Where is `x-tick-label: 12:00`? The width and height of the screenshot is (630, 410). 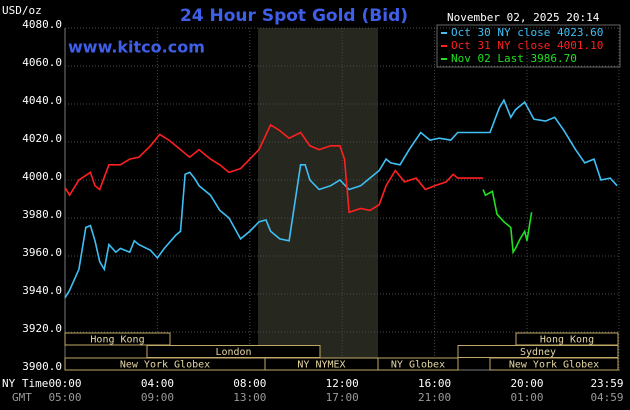 x-tick-label: 12:00 is located at coordinates (342, 383).